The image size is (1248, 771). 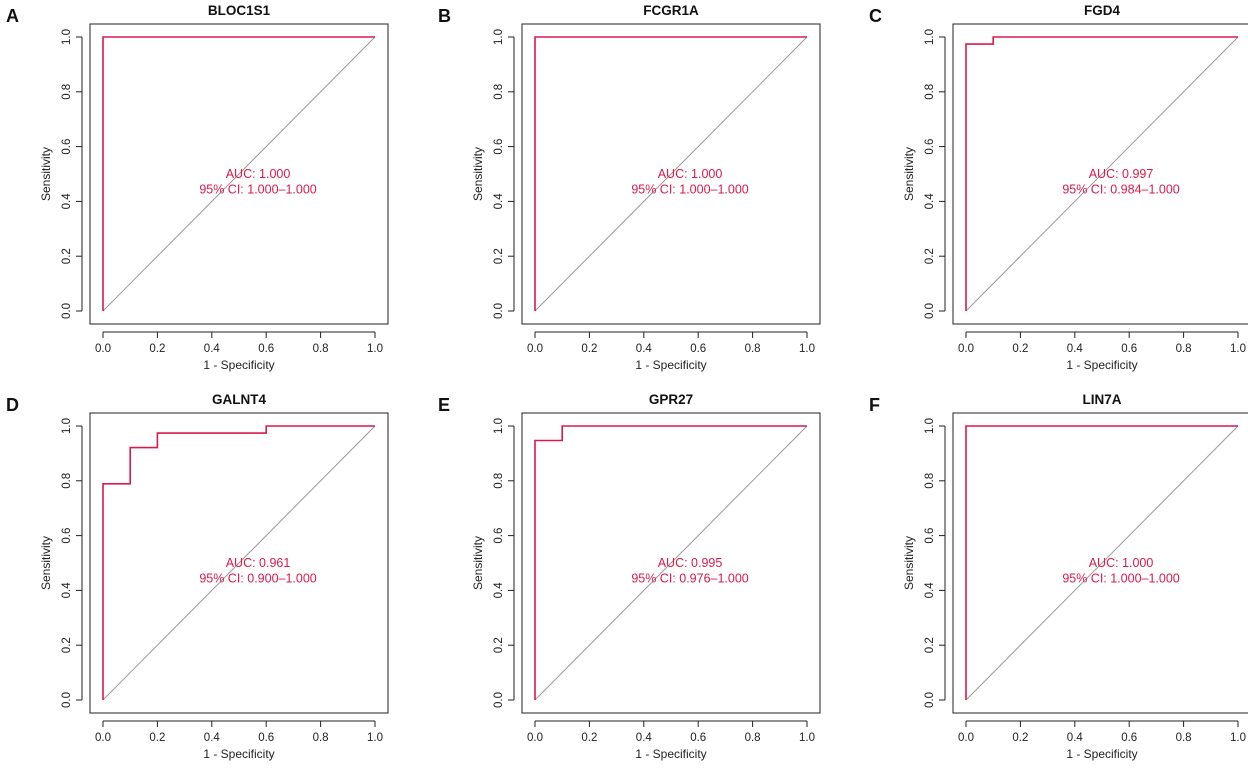 I want to click on auc-label: AUC: 0.995, so click(x=690, y=563).